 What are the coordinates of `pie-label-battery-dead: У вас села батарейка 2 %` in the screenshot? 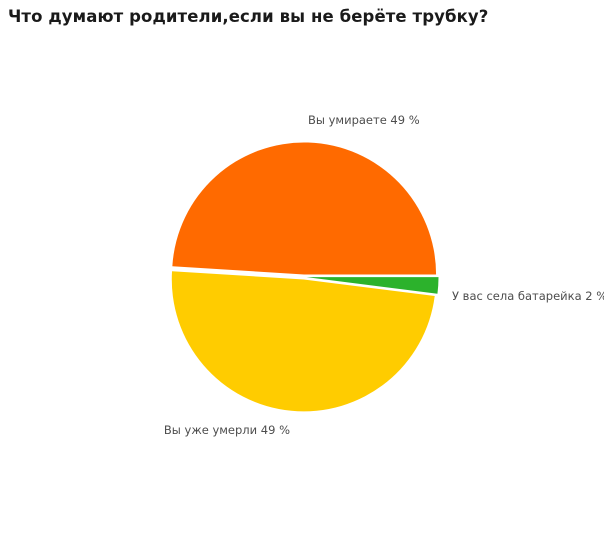 It's located at (528, 296).